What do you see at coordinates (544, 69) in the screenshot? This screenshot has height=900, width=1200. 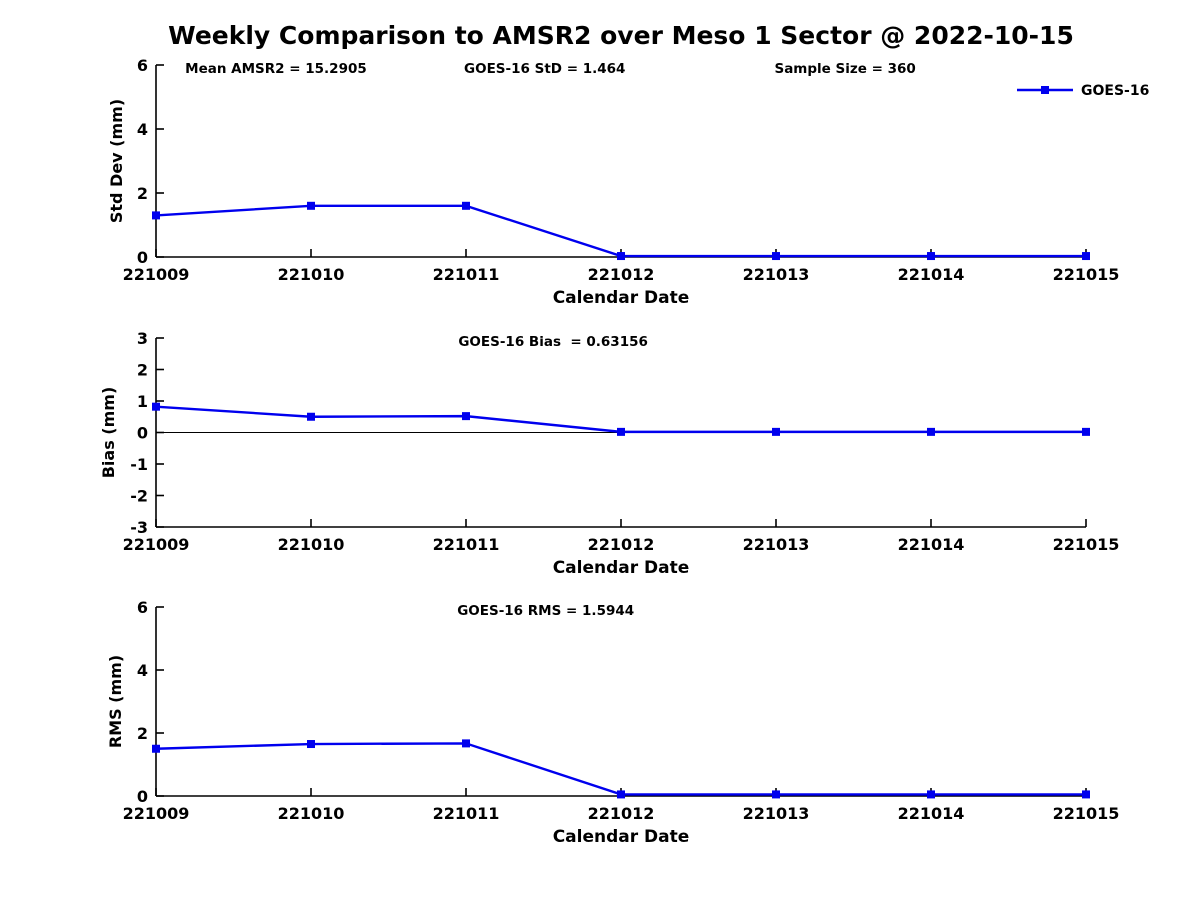 I see `stat-annotation: GOES-16 StD = 1.464` at bounding box center [544, 69].